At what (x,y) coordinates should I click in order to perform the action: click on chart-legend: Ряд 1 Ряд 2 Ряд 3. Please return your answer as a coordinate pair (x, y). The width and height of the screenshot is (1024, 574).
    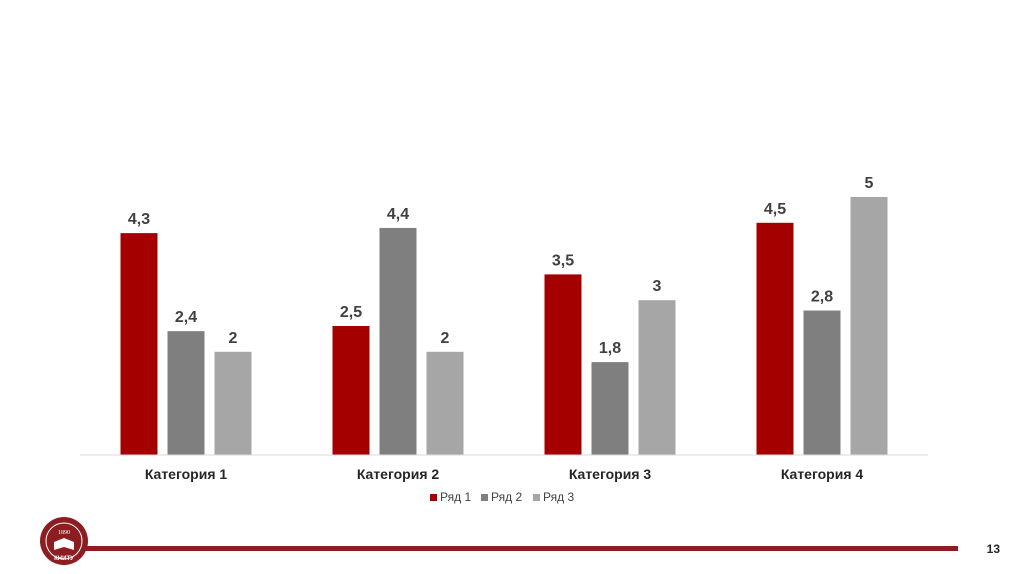
    Looking at the image, I should click on (502, 497).